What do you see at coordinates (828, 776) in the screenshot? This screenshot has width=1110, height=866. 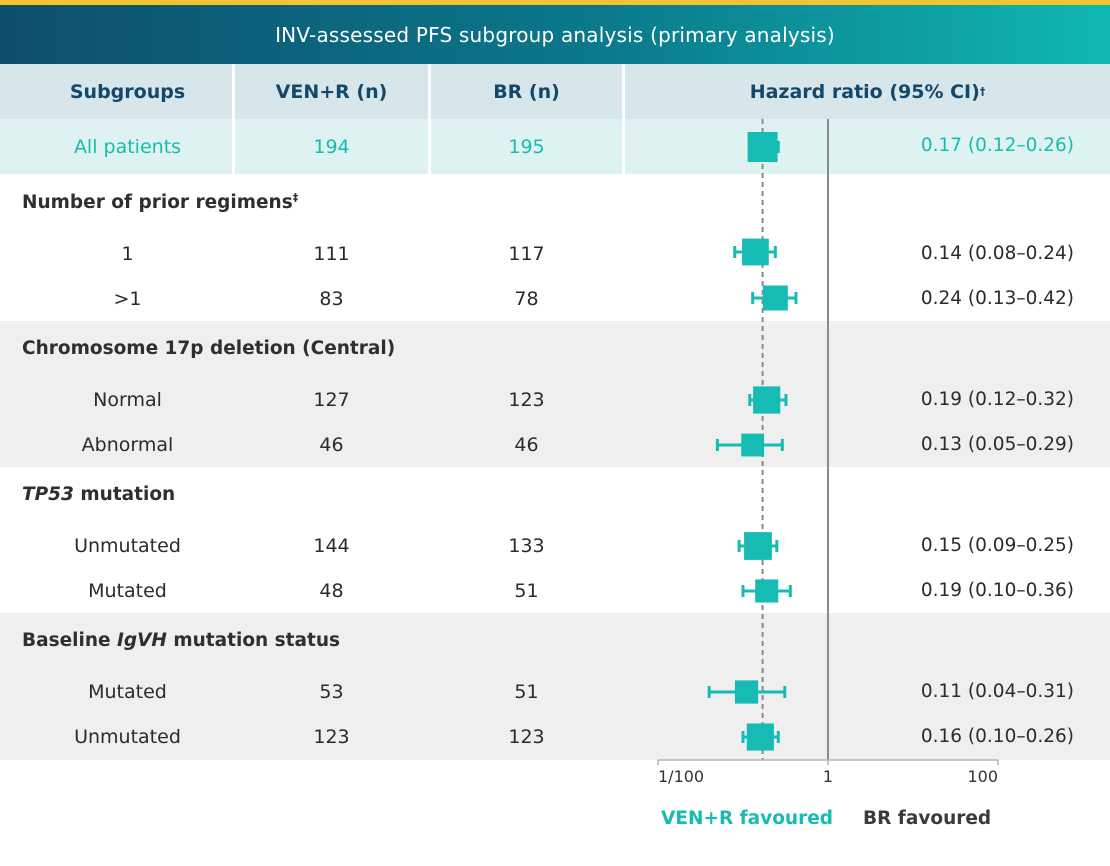 I see `x-tick-label: 1` at bounding box center [828, 776].